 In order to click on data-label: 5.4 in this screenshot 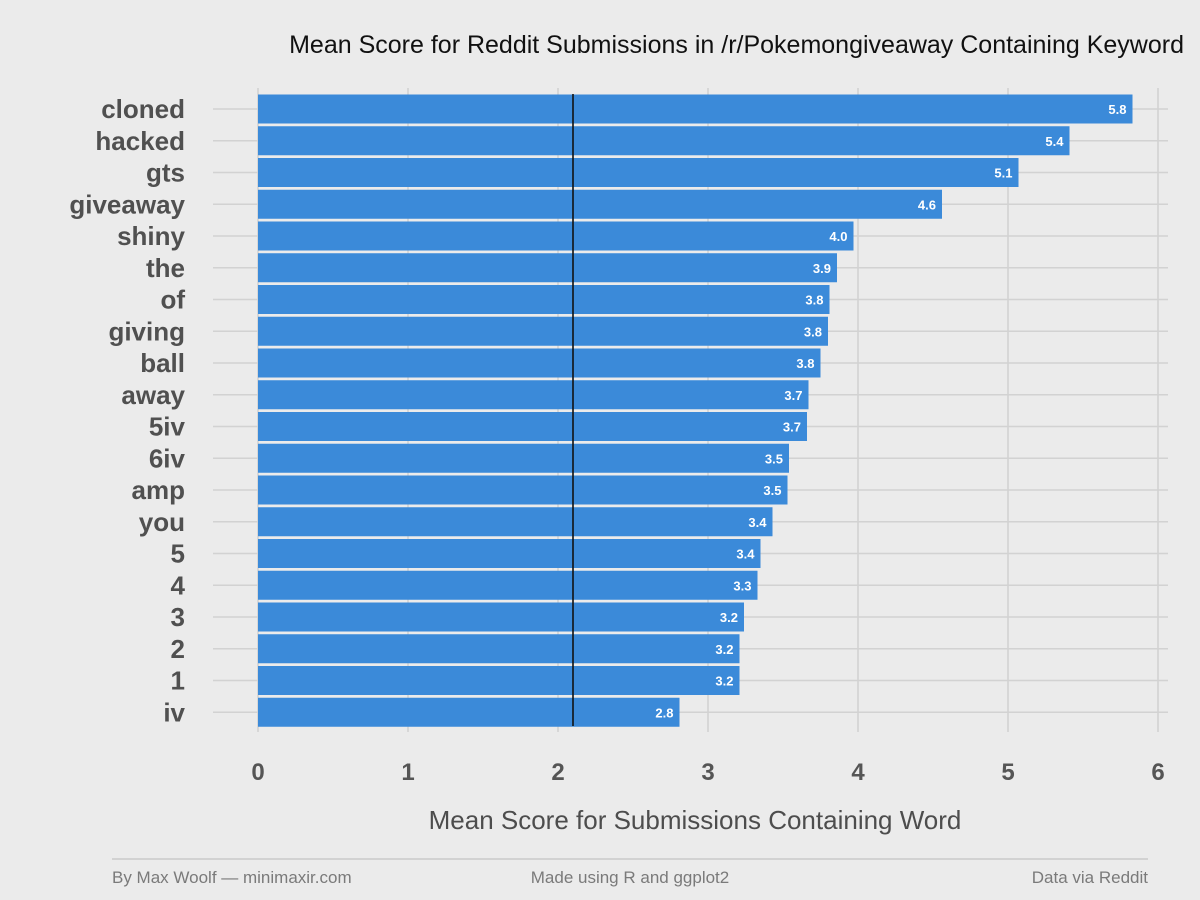, I will do `click(1054, 141)`.